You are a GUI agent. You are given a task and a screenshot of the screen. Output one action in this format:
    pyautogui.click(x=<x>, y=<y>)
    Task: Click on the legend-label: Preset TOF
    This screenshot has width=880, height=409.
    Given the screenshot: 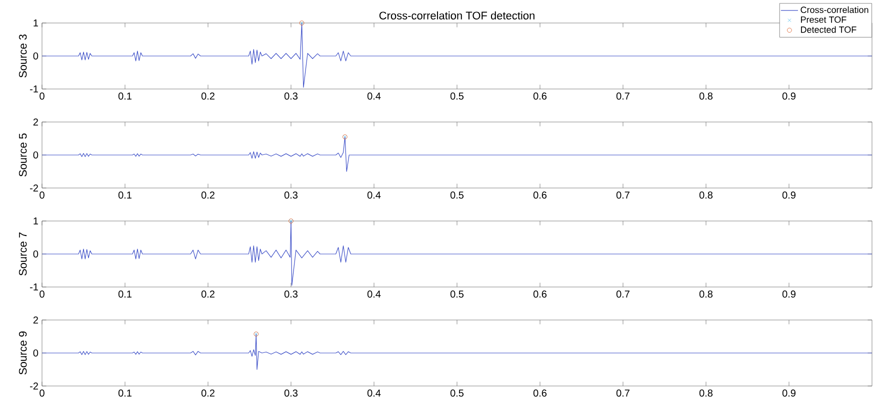 What is the action you would take?
    pyautogui.click(x=823, y=19)
    